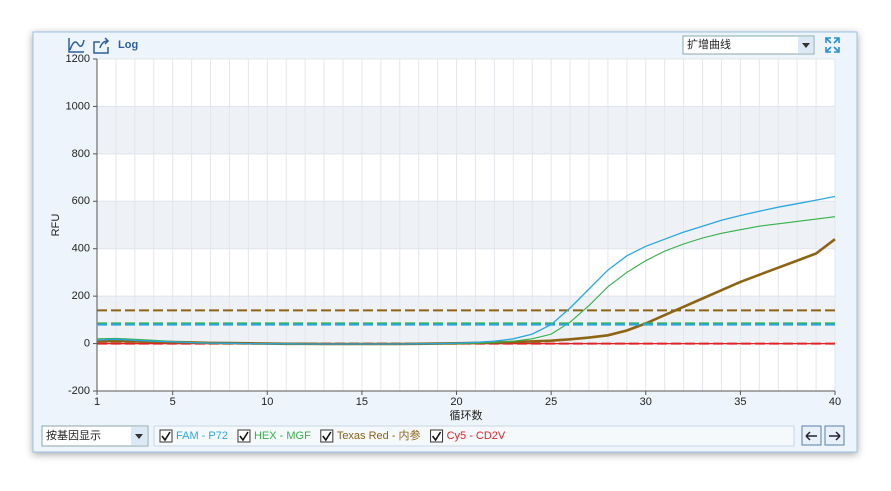  I want to click on export-icon, so click(101, 45).